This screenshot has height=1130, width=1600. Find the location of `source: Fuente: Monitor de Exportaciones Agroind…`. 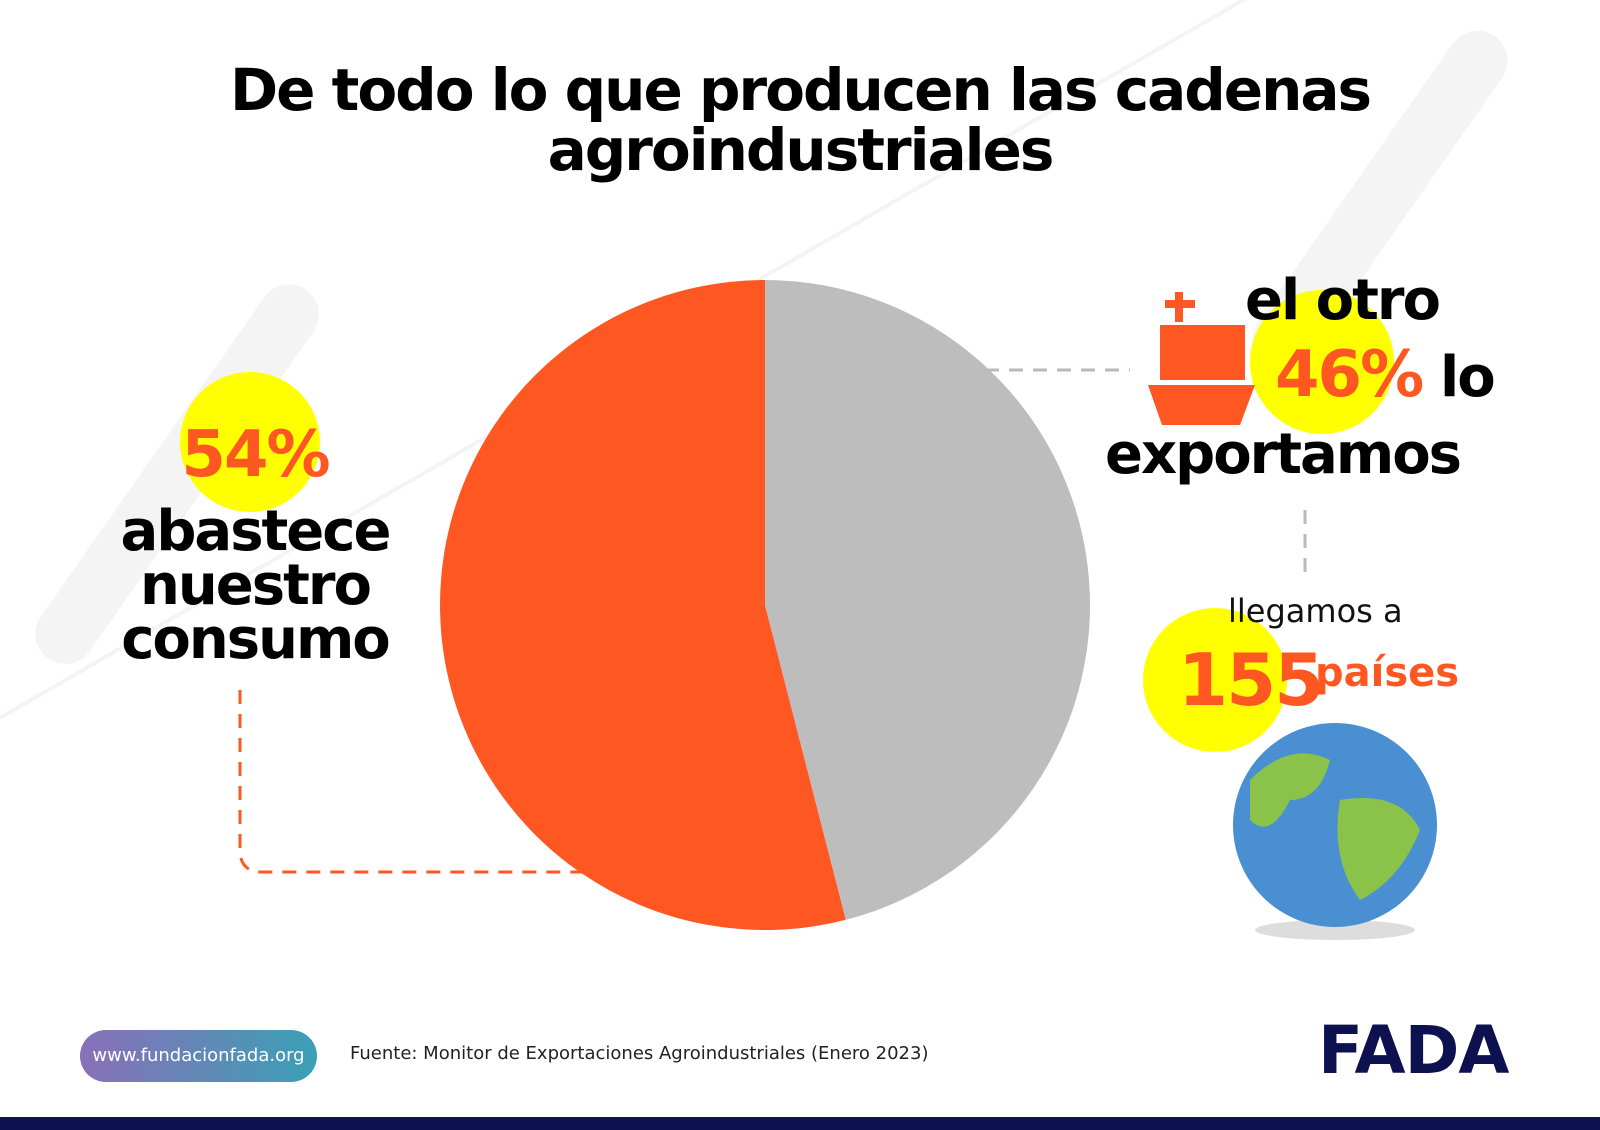

source: Fuente: Monitor de Exportaciones Agroind… is located at coordinates (639, 1053).